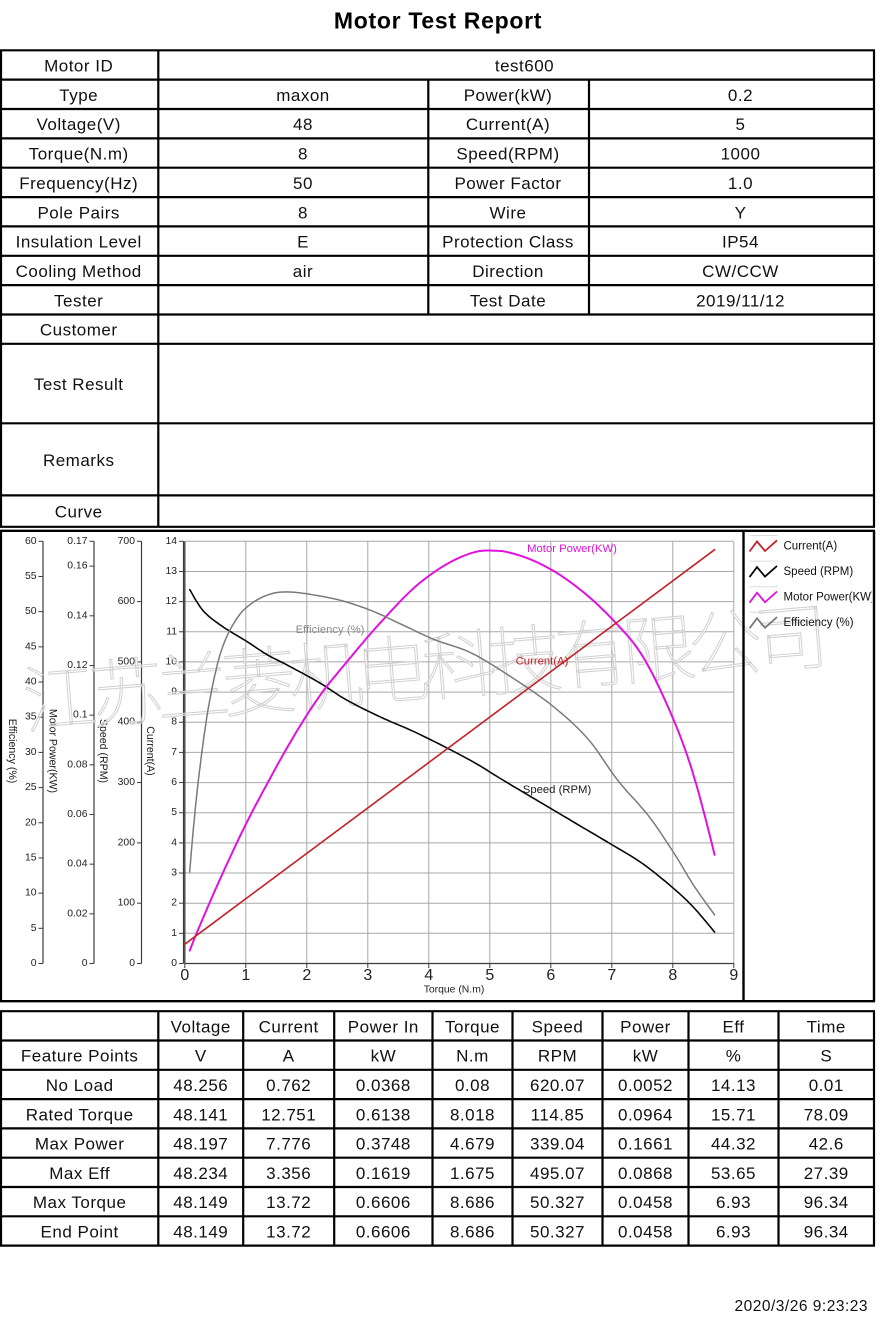 This screenshot has width=886, height=1320. Describe the element at coordinates (507, 183) in the screenshot. I see `svg-text: Power Factor` at that location.